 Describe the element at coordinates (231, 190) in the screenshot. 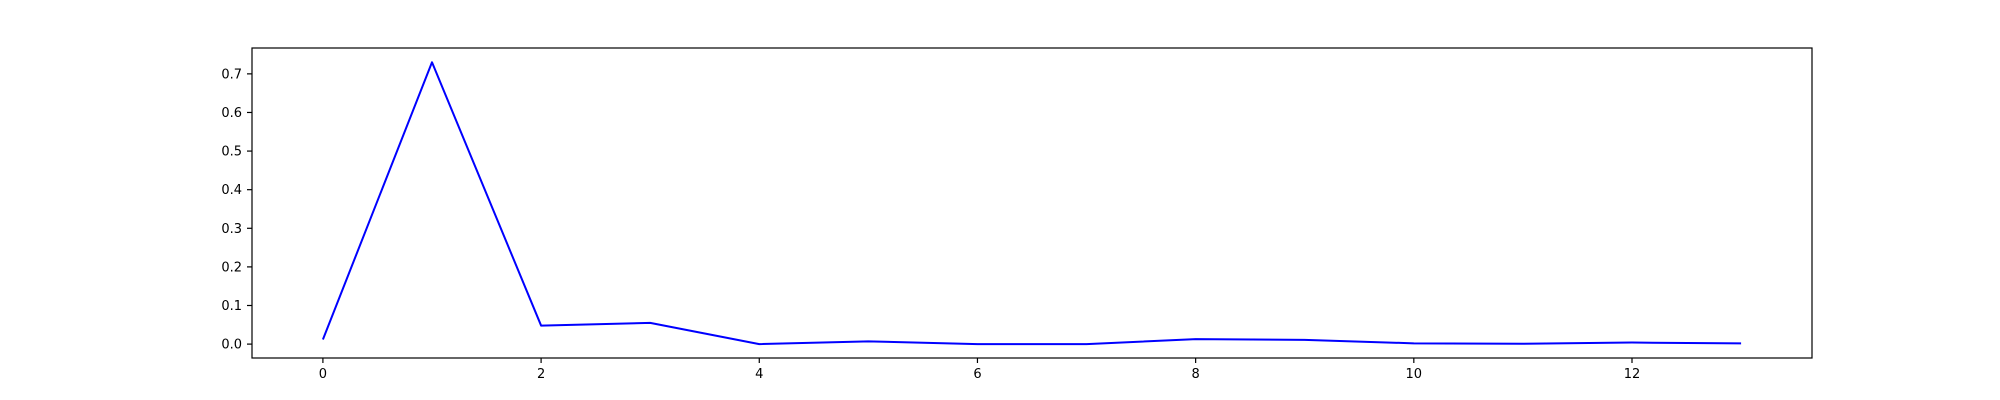

I see `y-tick-label: 0.4` at that location.